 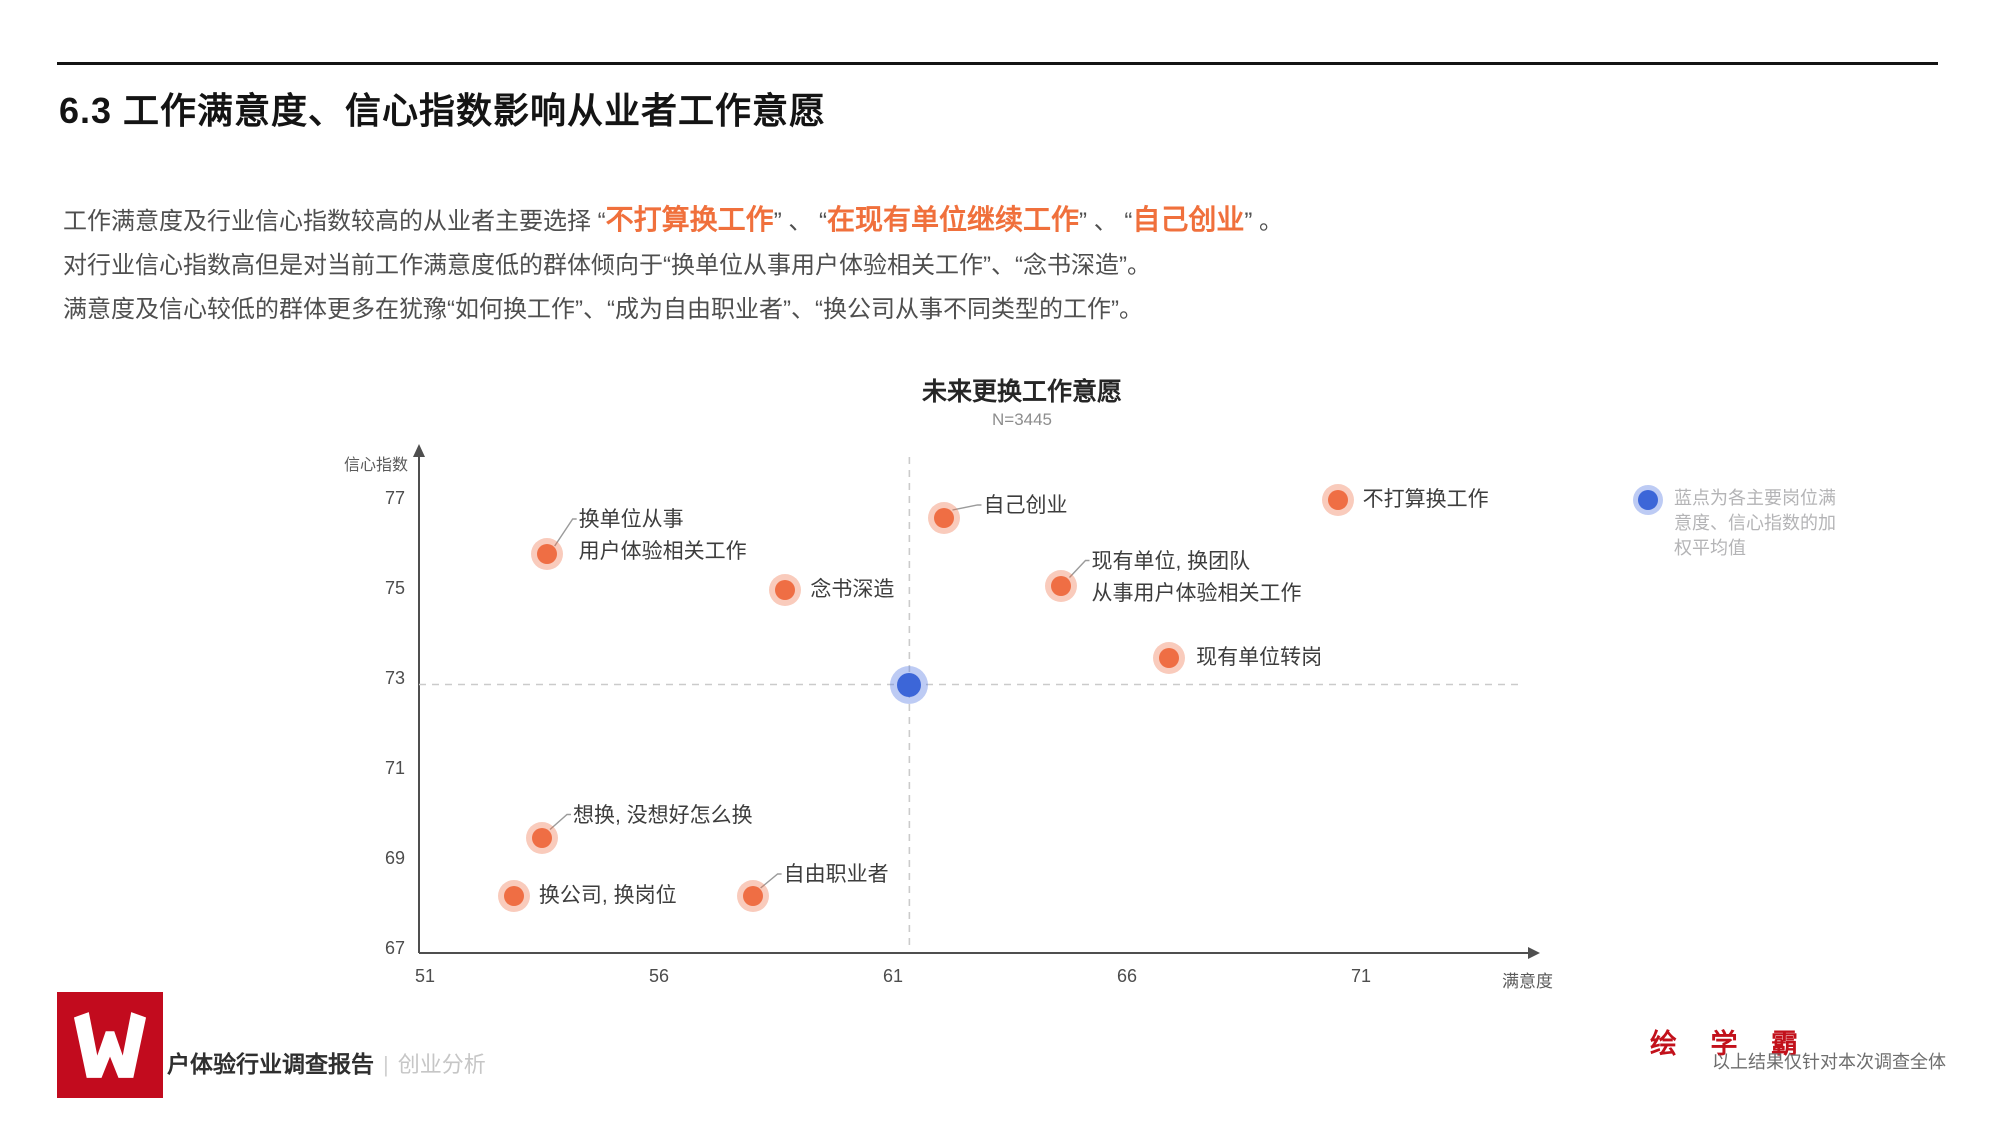 I want to click on scatter-point-label: 自己创业, so click(x=1025, y=505).